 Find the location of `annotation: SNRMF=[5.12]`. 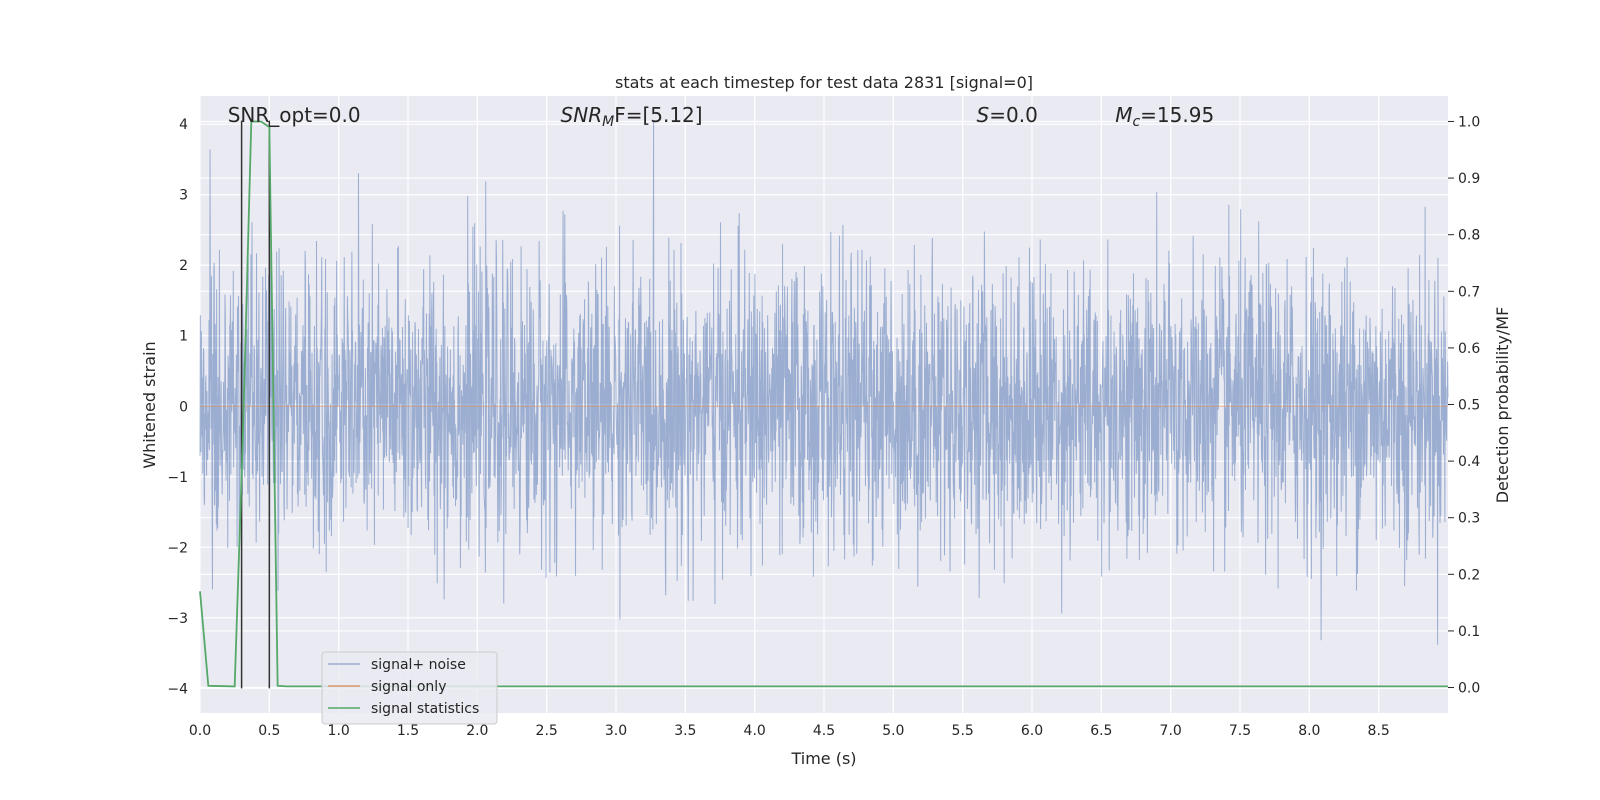

annotation: SNRMF=[5.12] is located at coordinates (632, 116).